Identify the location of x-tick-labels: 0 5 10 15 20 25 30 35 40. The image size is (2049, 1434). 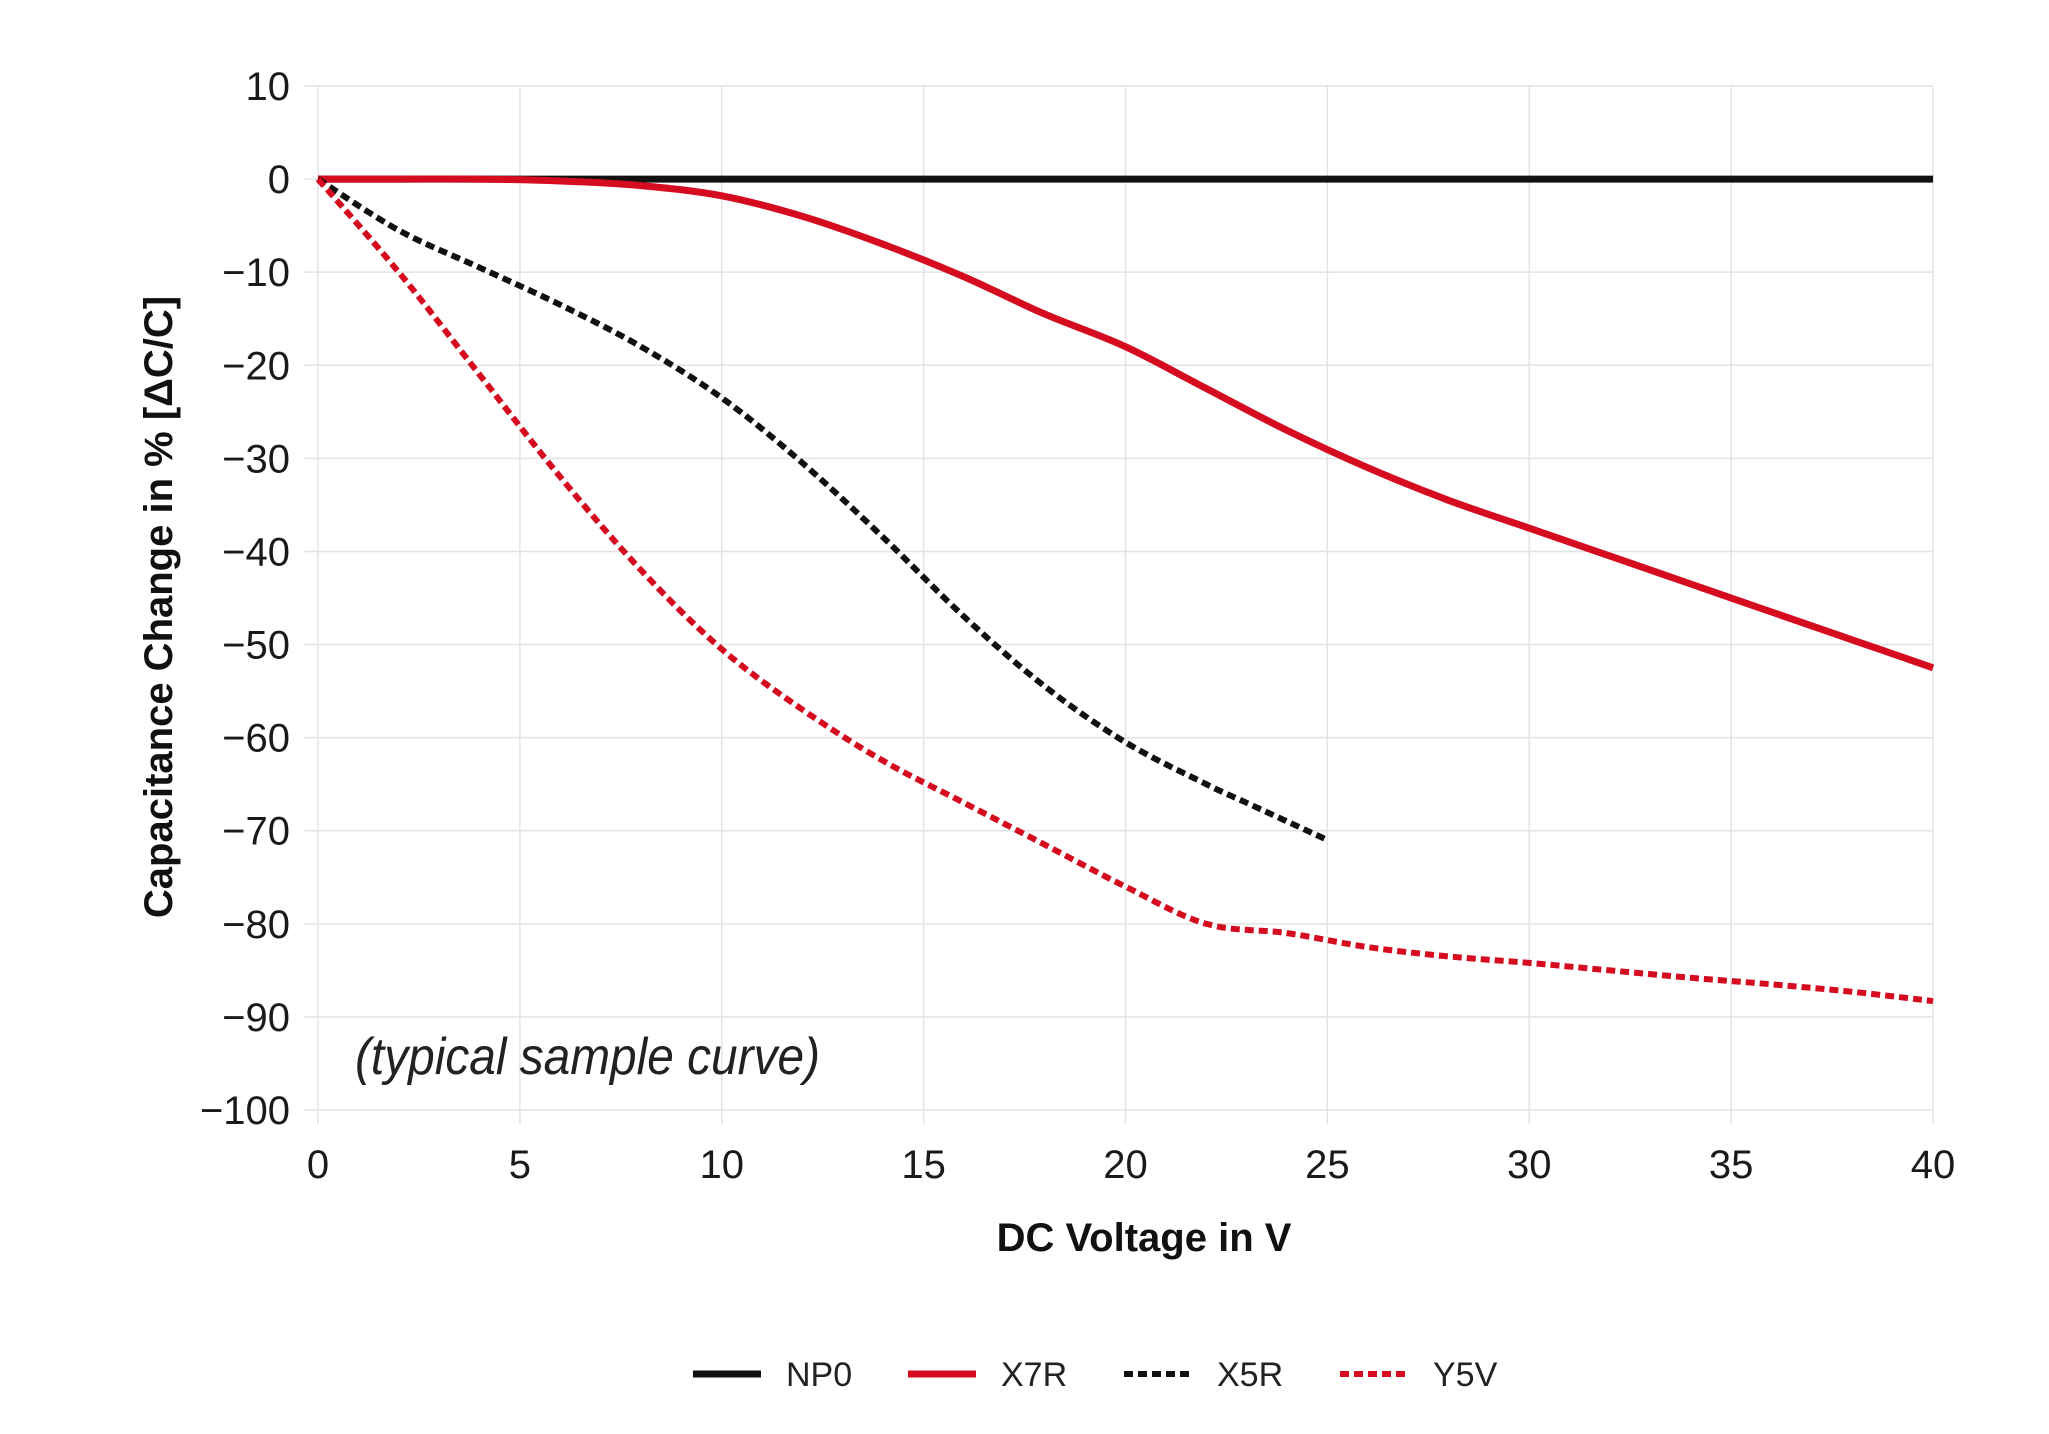
(1131, 1165).